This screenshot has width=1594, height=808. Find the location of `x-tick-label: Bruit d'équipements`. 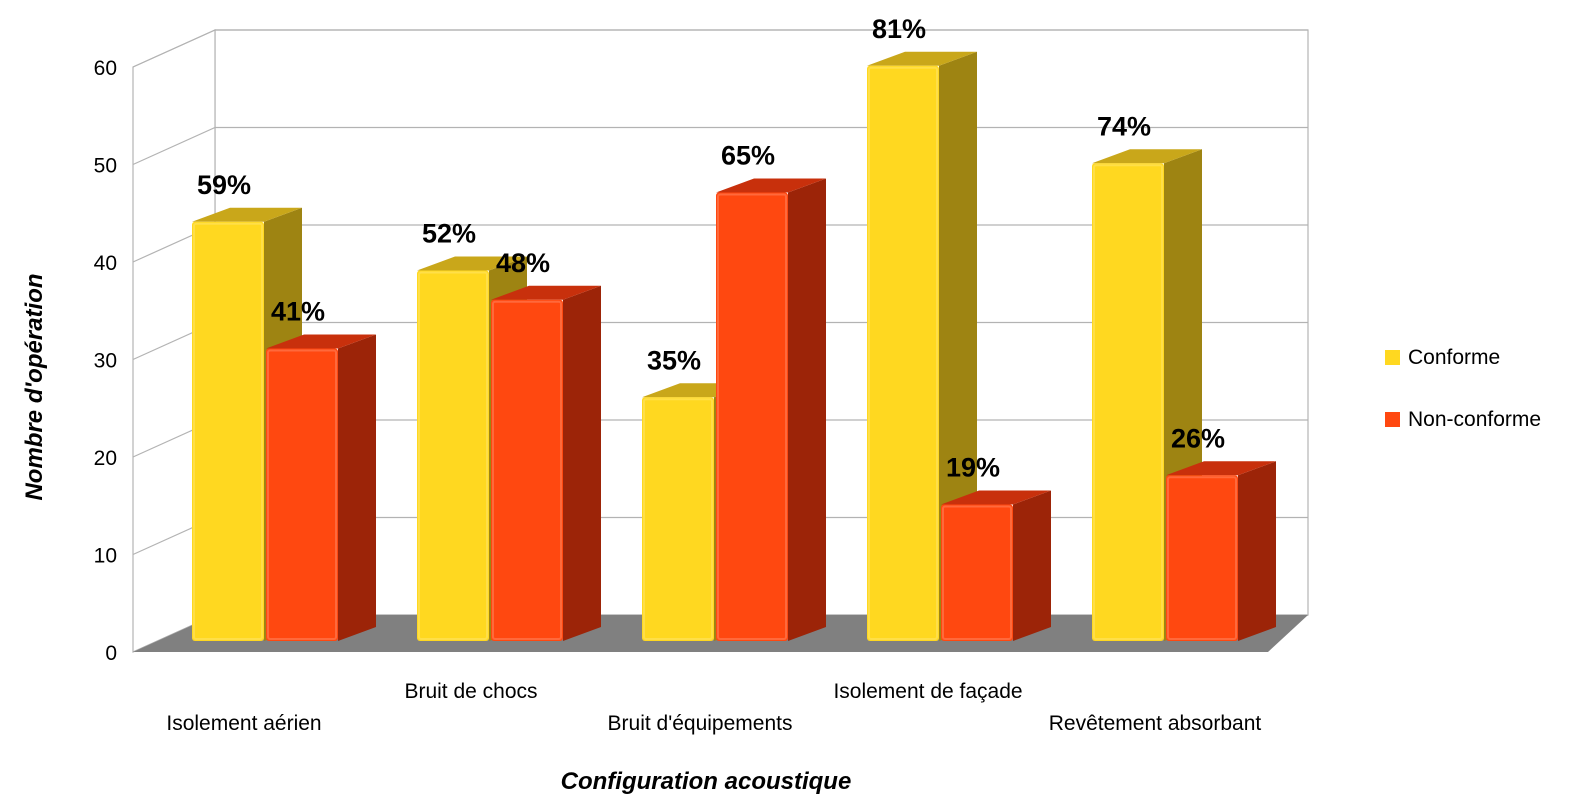

x-tick-label: Bruit d'équipements is located at coordinates (700, 723).